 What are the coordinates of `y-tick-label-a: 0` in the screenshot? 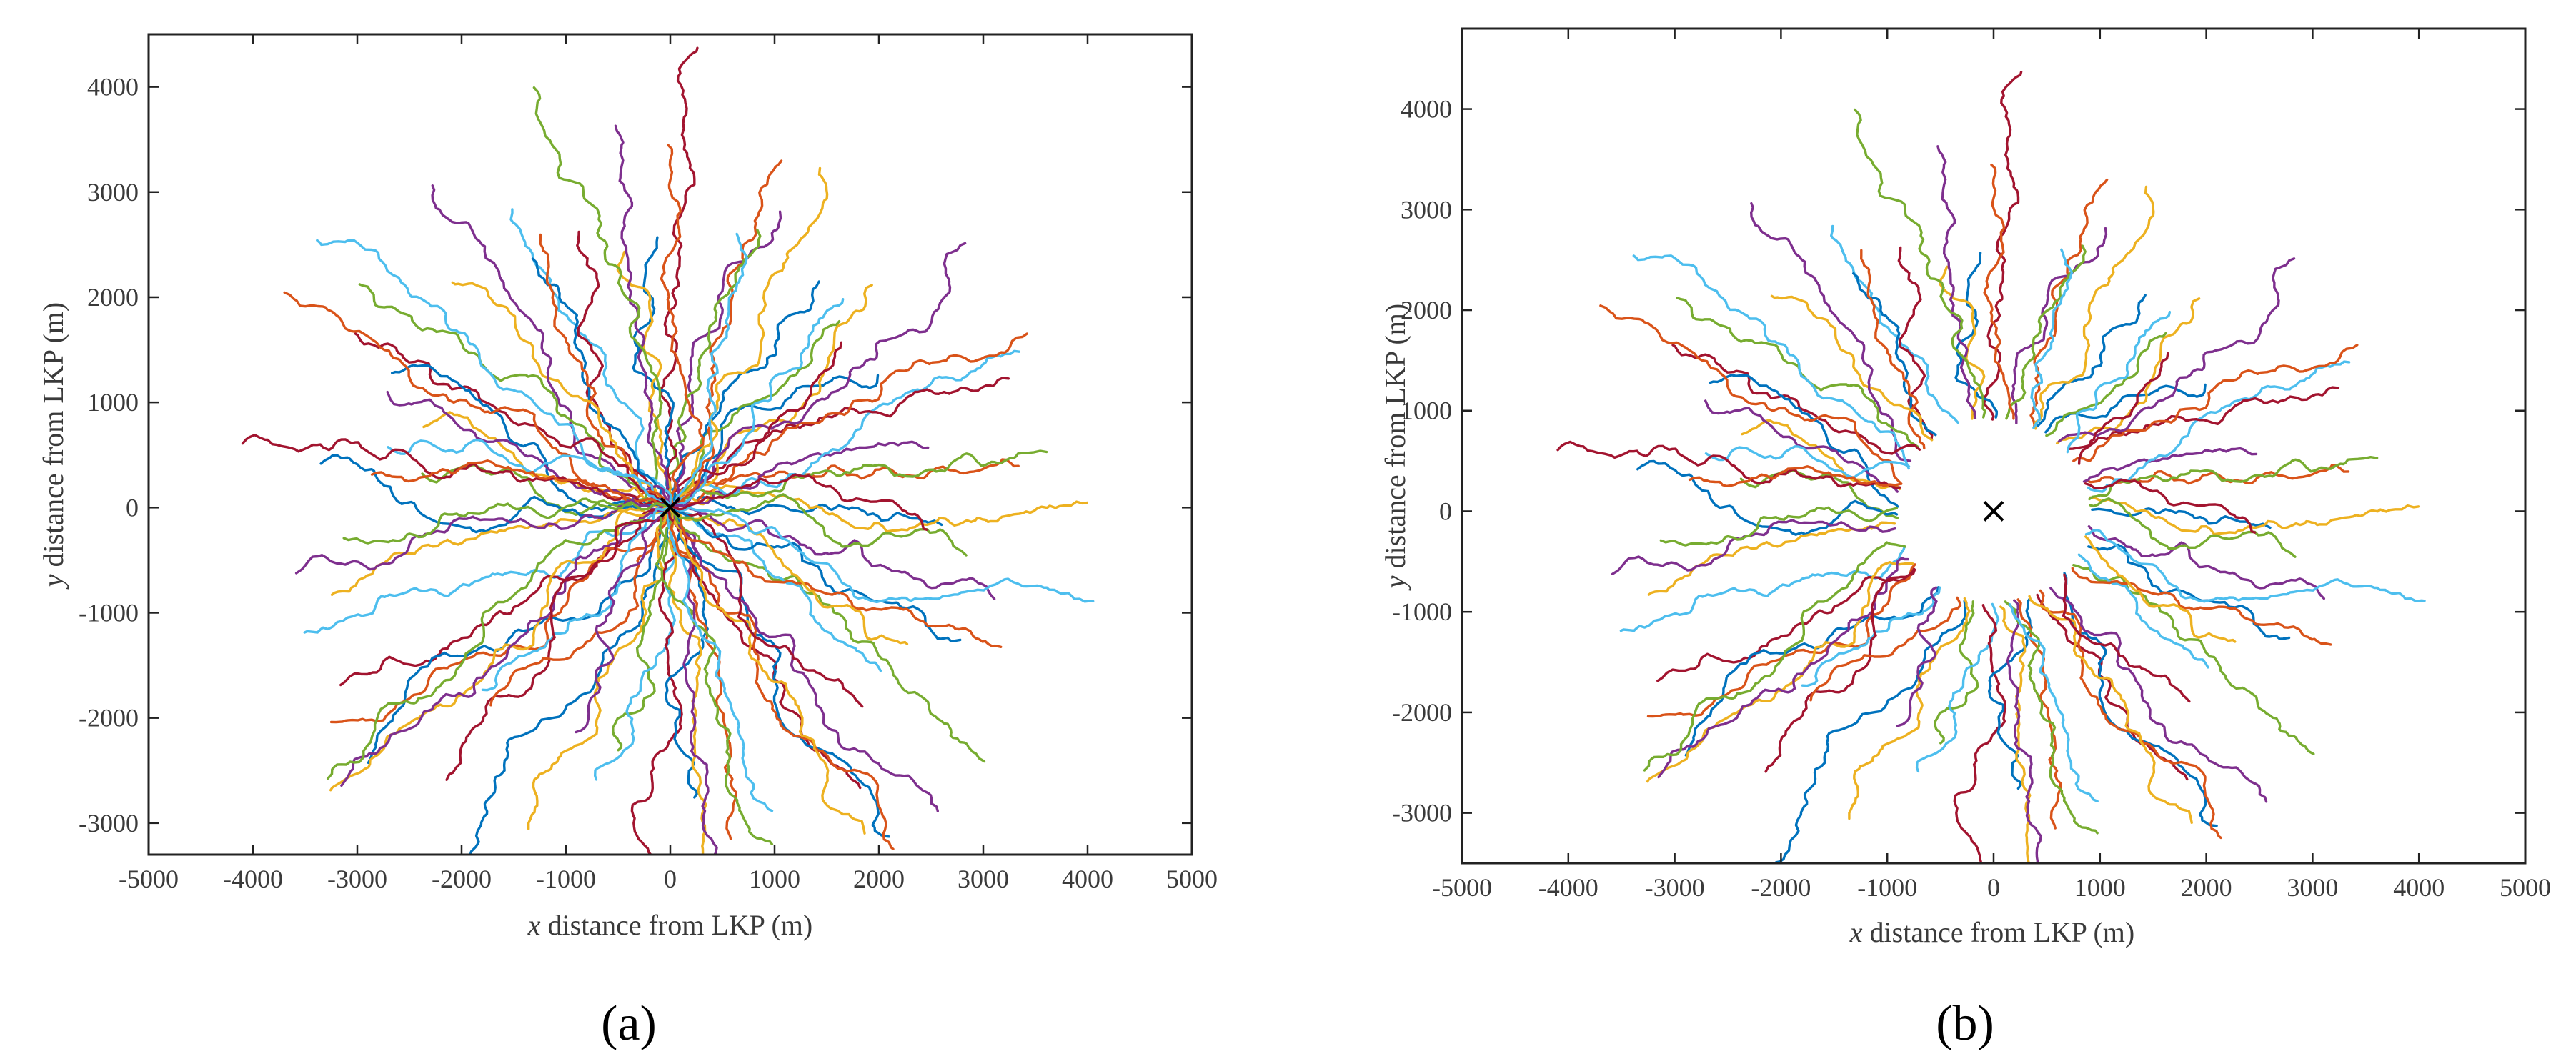 It's located at (132, 507).